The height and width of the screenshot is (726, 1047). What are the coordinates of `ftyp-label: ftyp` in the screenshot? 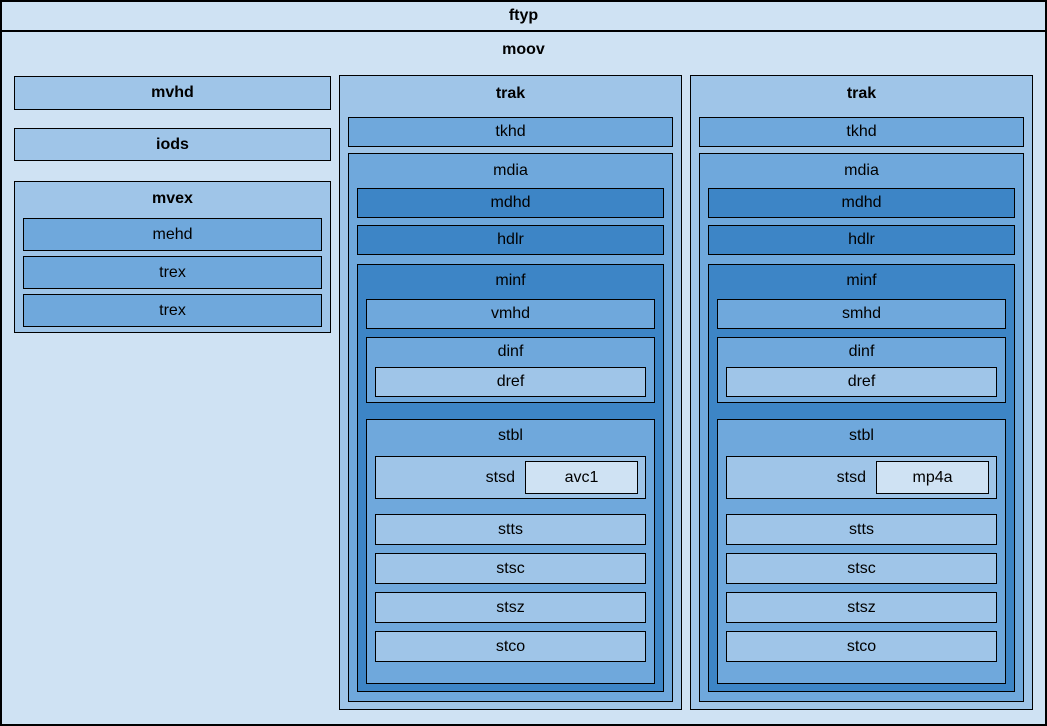 It's located at (523, 15).